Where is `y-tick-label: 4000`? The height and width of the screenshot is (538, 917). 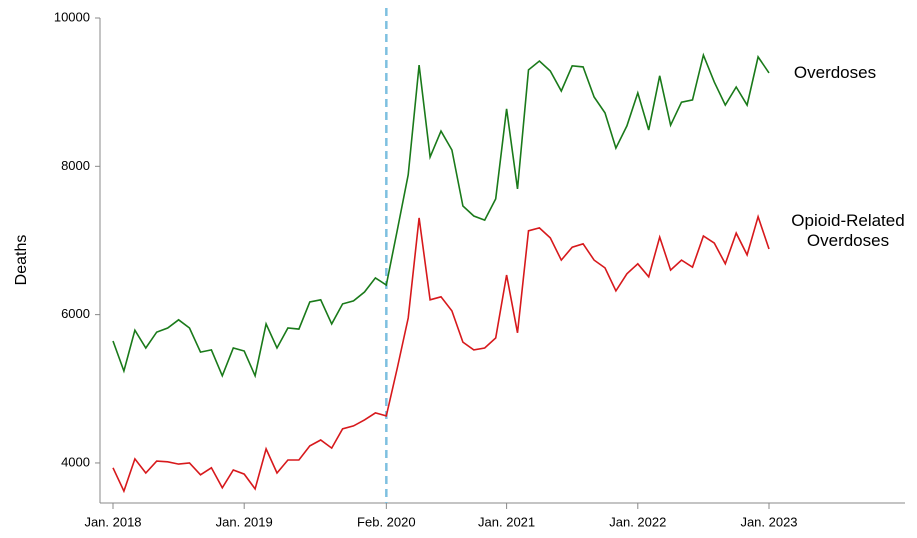
y-tick-label: 4000 is located at coordinates (75, 461).